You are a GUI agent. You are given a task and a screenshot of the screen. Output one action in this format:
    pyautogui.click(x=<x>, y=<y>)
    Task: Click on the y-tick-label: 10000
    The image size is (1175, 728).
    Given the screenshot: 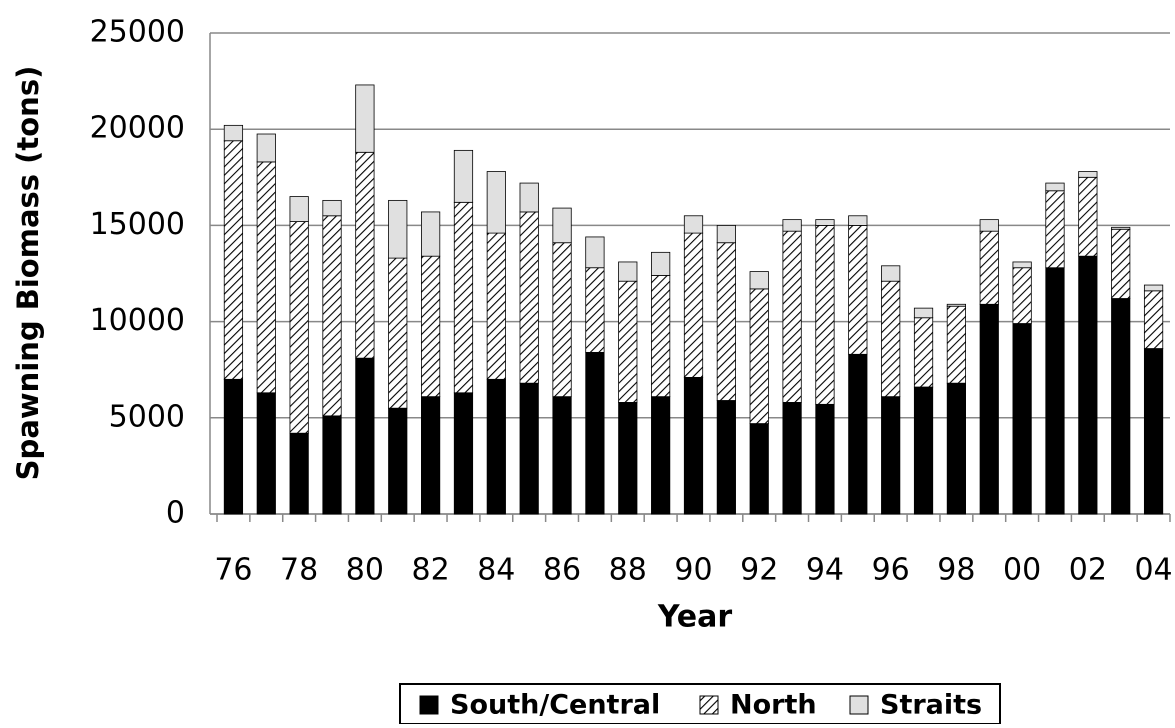 What is the action you would take?
    pyautogui.click(x=137, y=320)
    